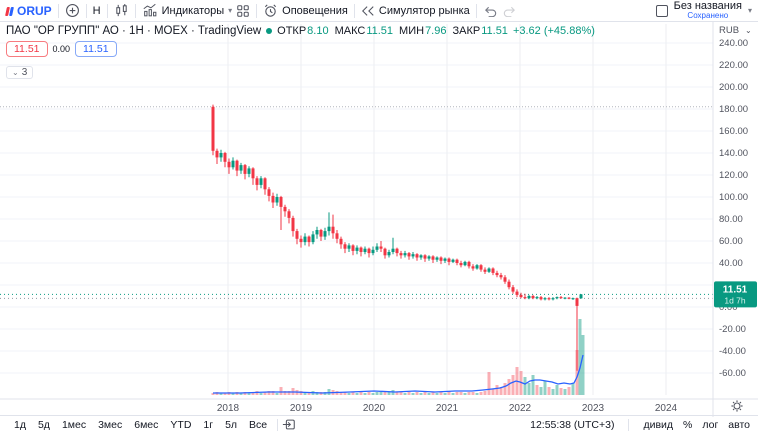  Describe the element at coordinates (146, 424) in the screenshot. I see `range-6m: 6мес` at that location.